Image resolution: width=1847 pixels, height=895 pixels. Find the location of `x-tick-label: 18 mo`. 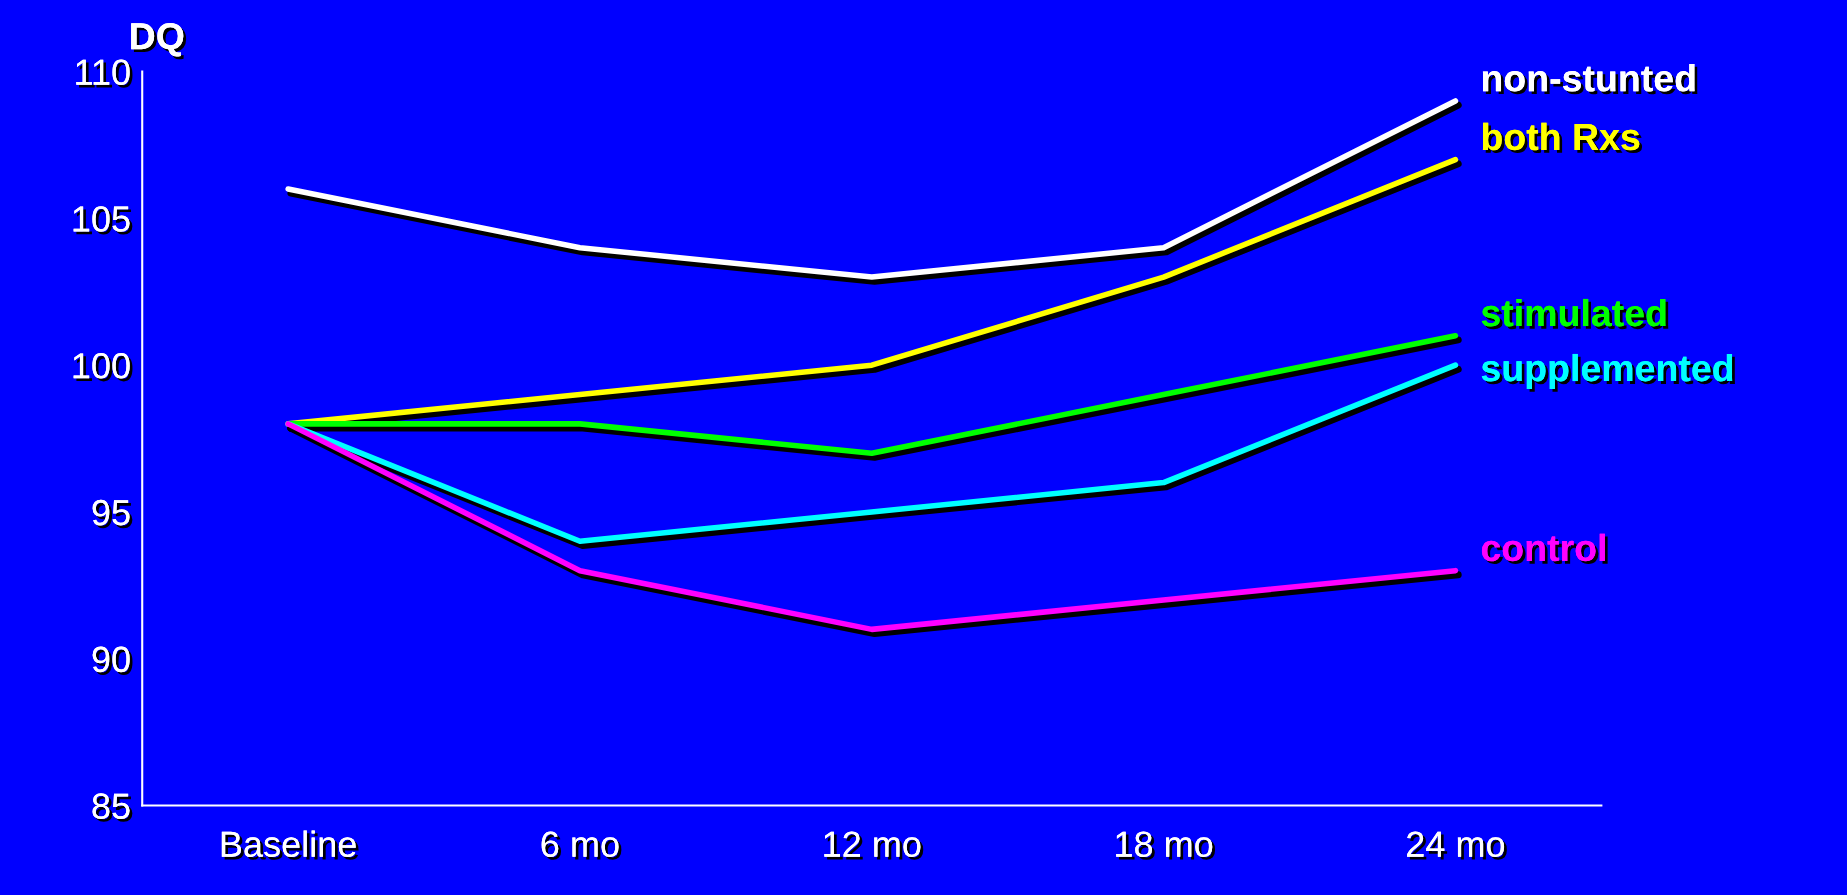

x-tick-label: 18 mo is located at coordinates (1166, 845).